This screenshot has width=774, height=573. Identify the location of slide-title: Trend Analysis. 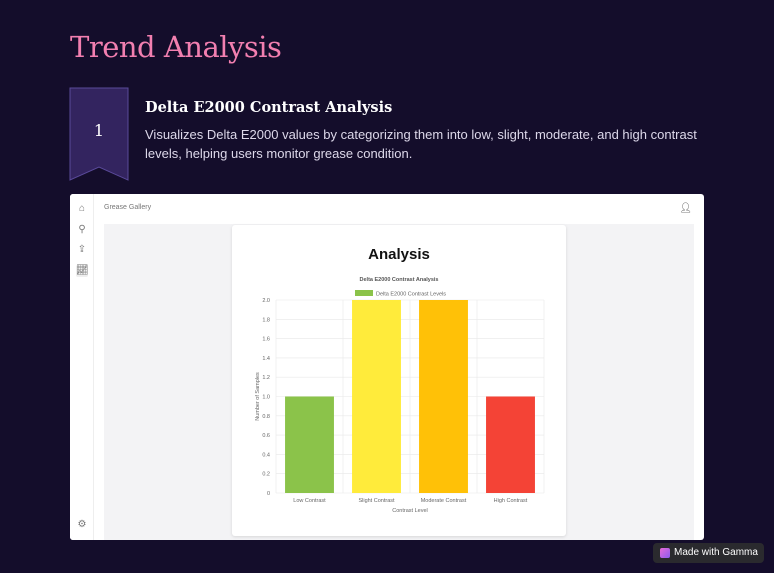
(176, 47).